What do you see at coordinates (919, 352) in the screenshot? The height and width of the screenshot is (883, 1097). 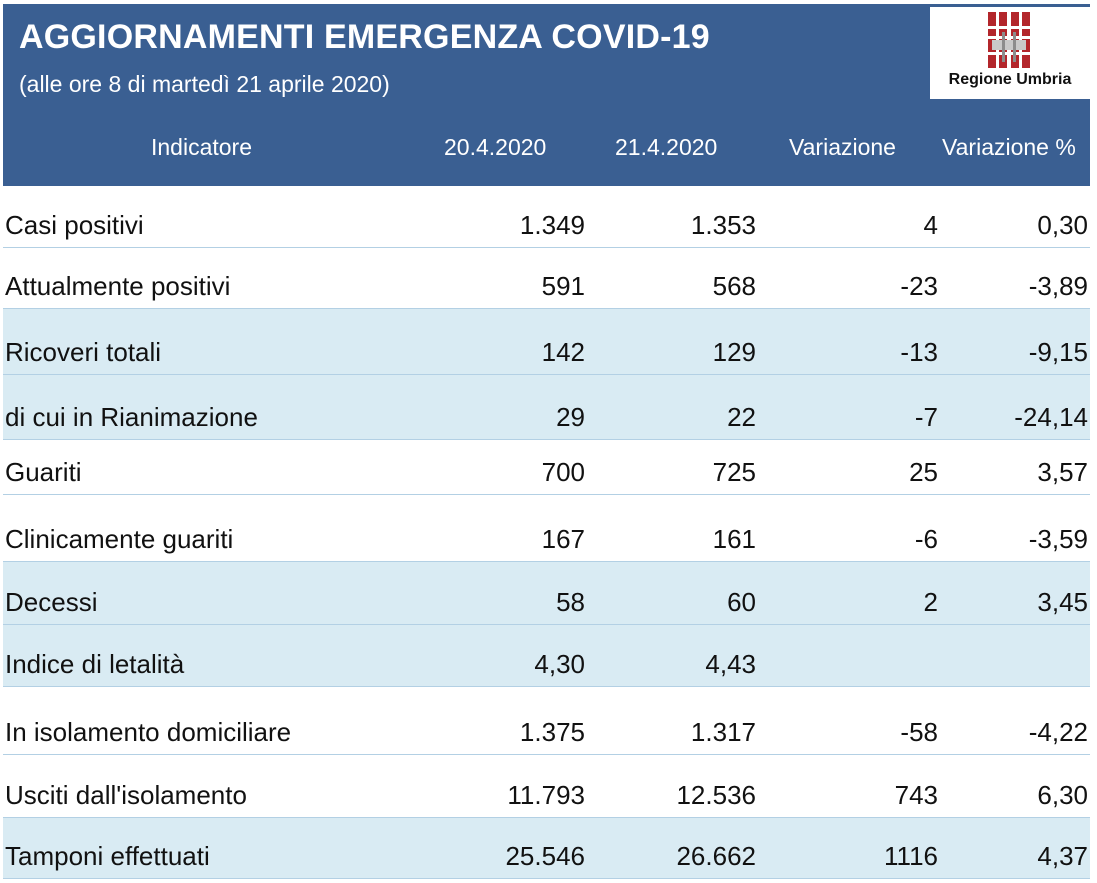 I see `value-variation: -13` at bounding box center [919, 352].